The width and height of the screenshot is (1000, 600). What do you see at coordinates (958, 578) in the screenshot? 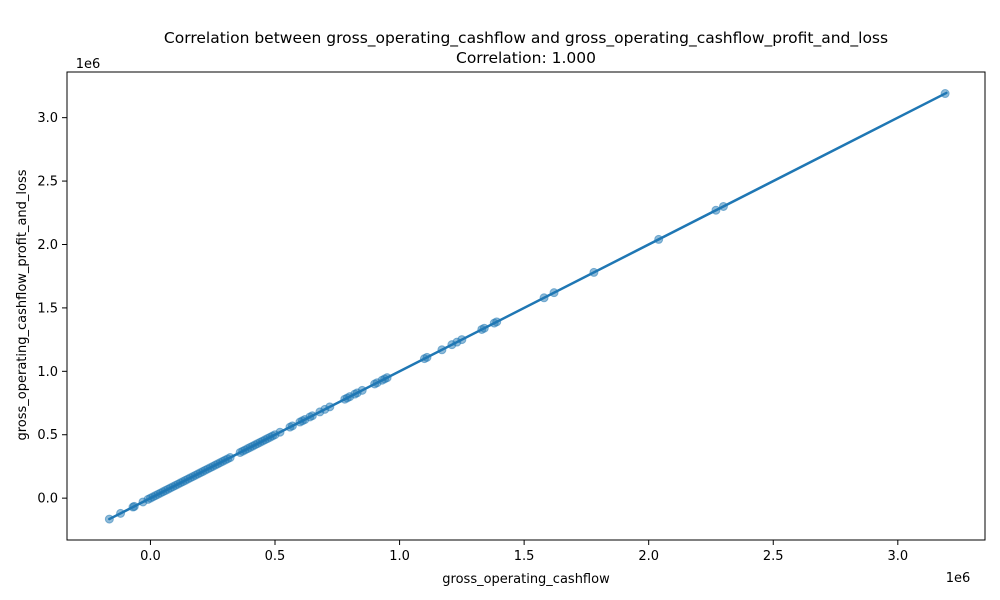
I see `x-axis-offset-label: 1e6` at bounding box center [958, 578].